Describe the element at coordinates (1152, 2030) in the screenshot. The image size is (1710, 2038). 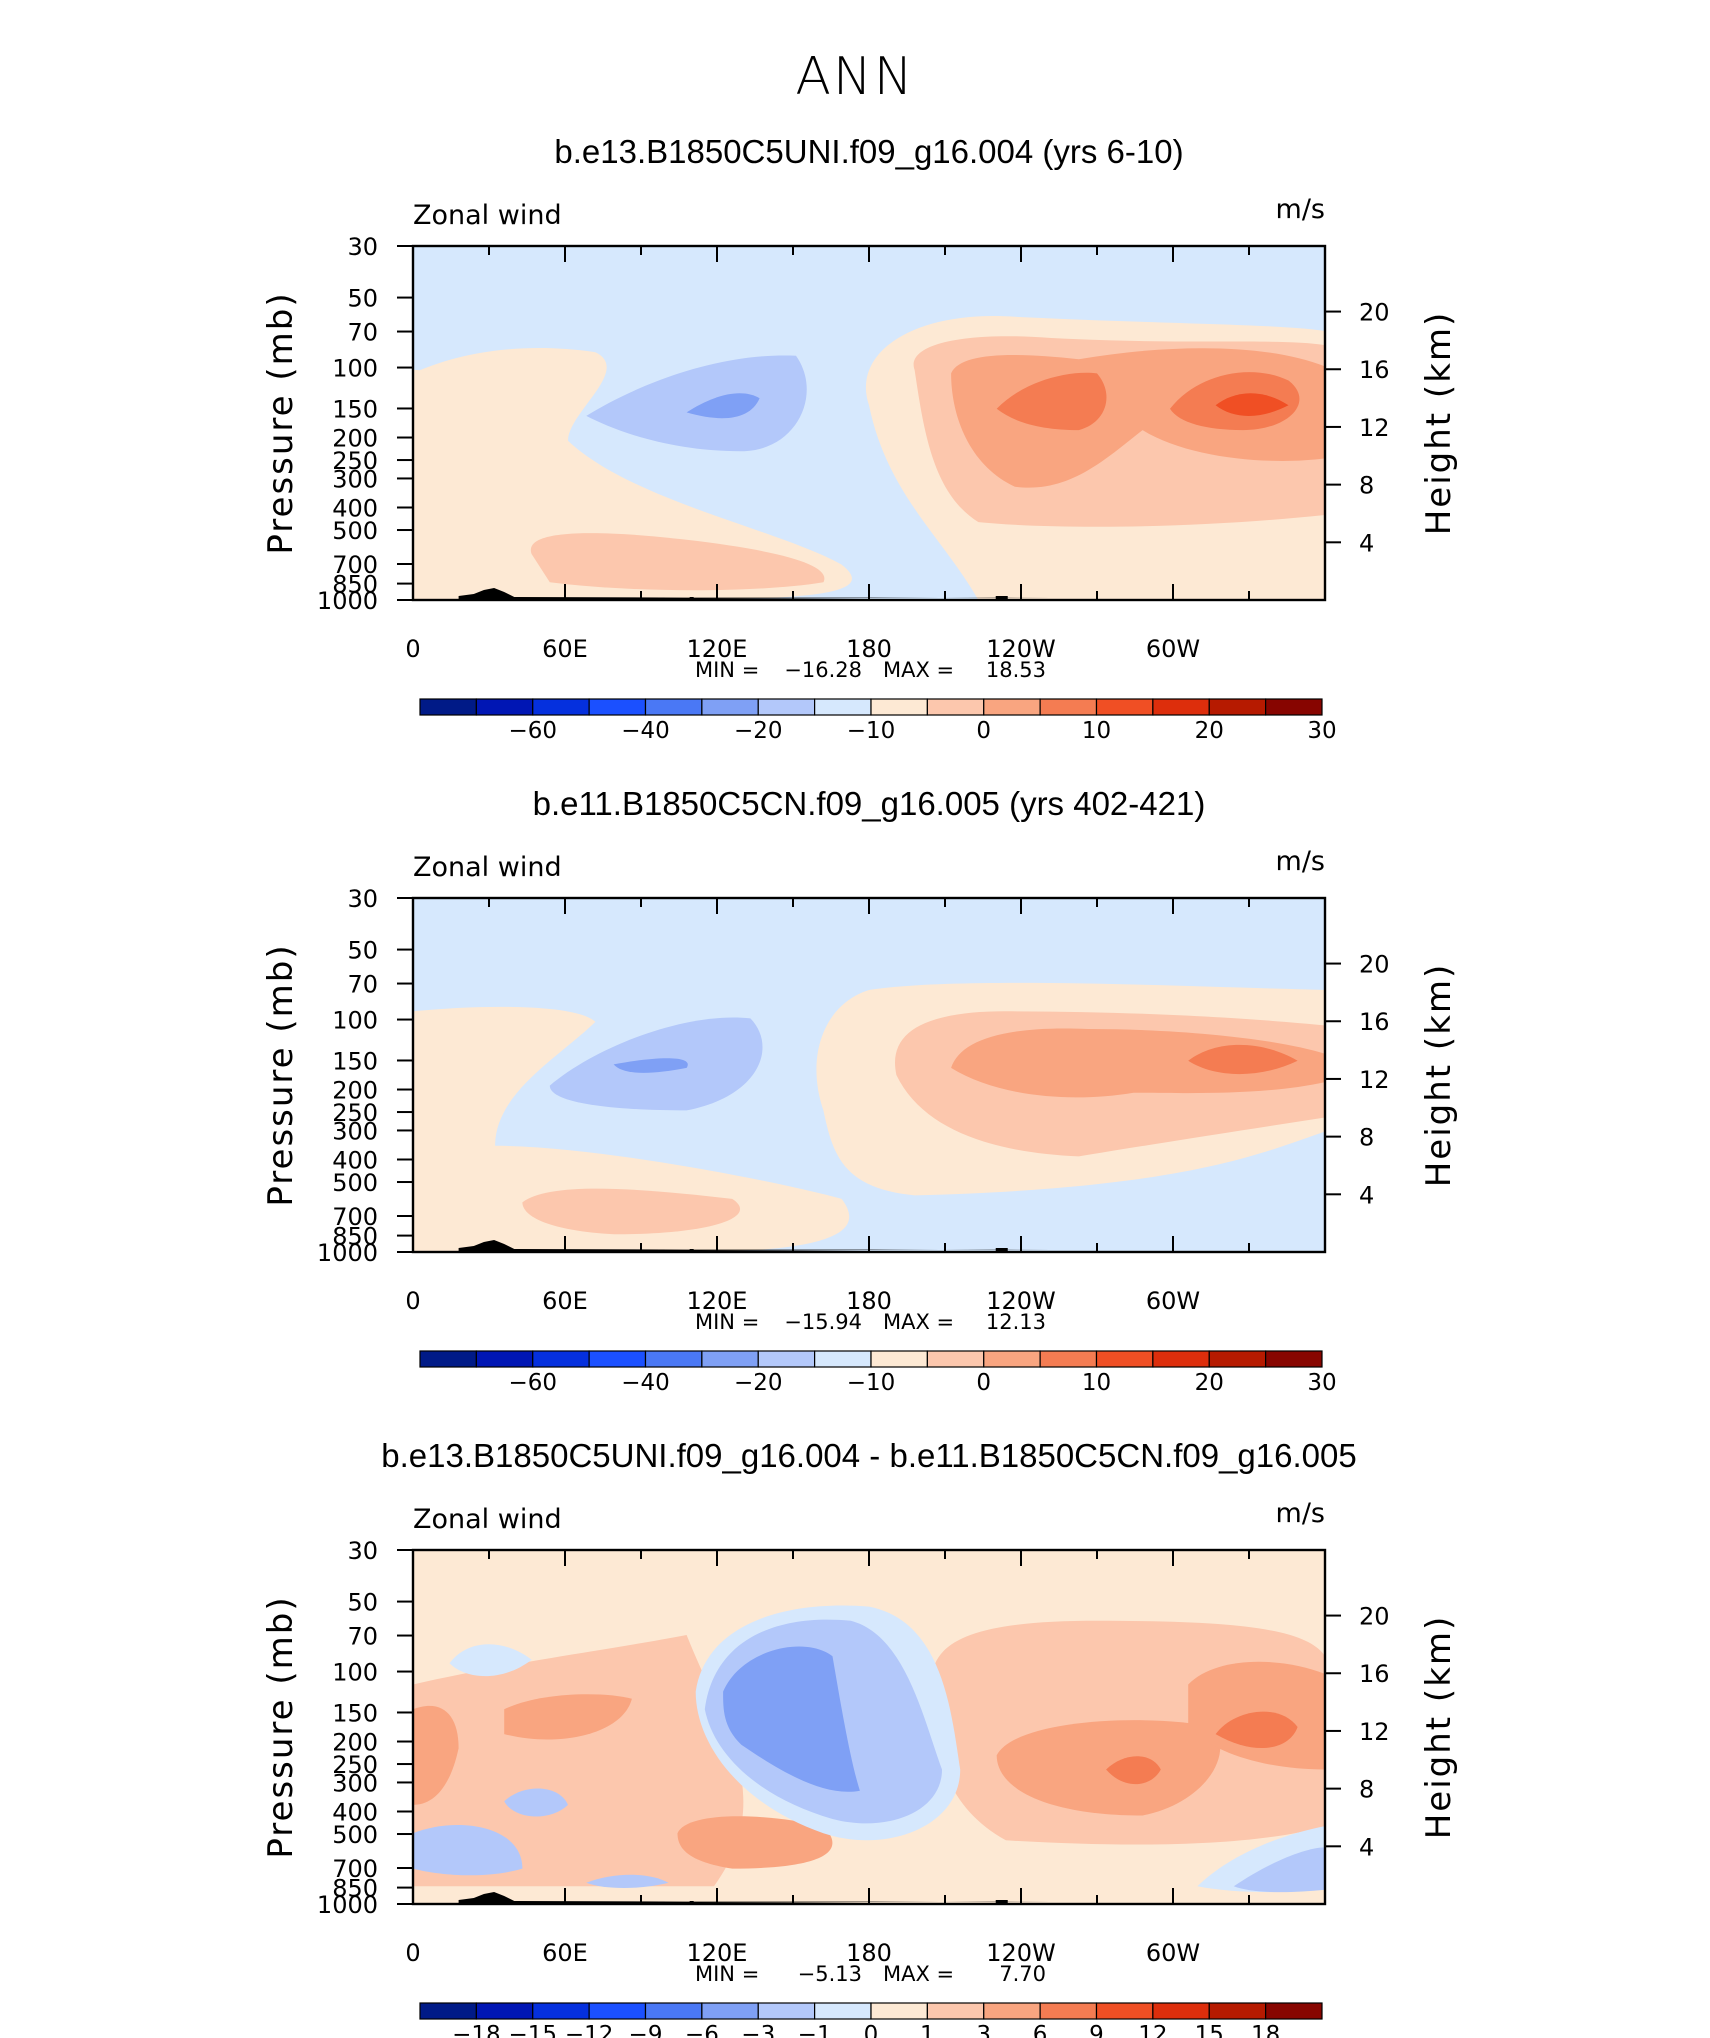
I see `colorbar-label: 12` at that location.